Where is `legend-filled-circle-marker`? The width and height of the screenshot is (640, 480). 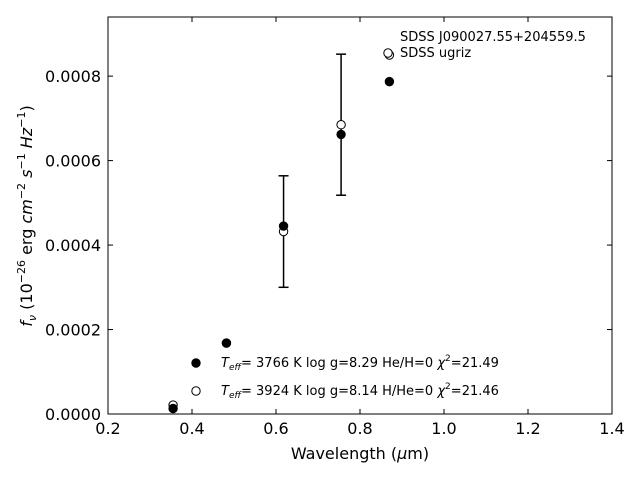 legend-filled-circle-marker is located at coordinates (196, 363).